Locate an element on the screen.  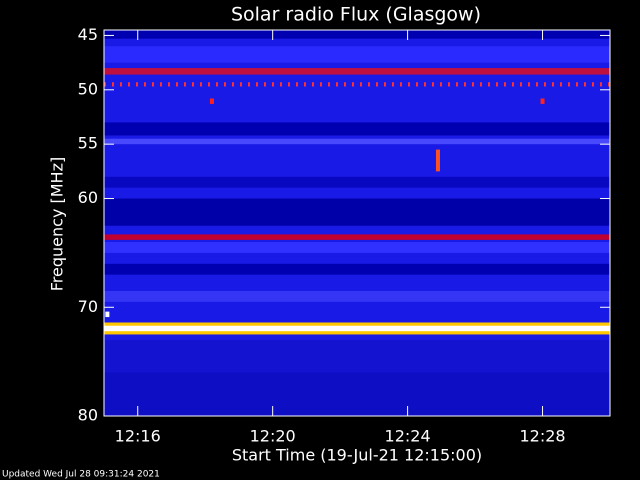
y-tick-label: 70 is located at coordinates (88, 306).